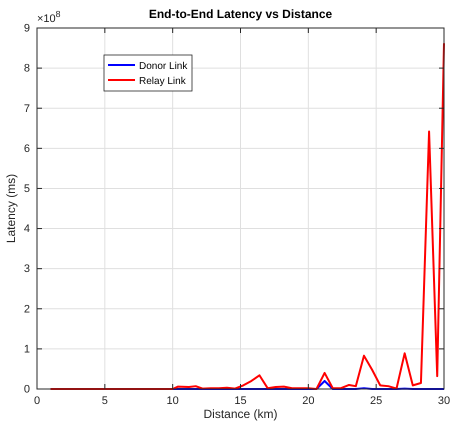 The width and height of the screenshot is (458, 425). Describe the element at coordinates (163, 66) in the screenshot. I see `legend-label: Donor Link` at that location.